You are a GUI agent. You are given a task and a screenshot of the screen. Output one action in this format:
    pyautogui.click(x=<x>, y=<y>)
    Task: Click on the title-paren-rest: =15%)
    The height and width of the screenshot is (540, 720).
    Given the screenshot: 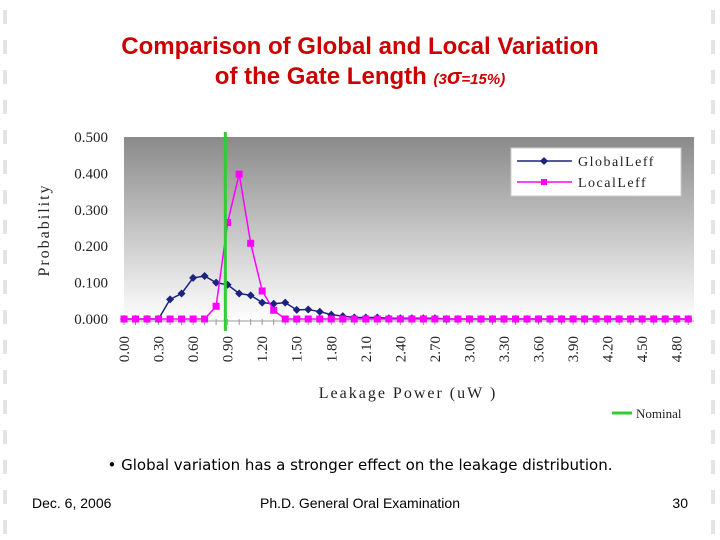 What is the action you would take?
    pyautogui.click(x=483, y=79)
    